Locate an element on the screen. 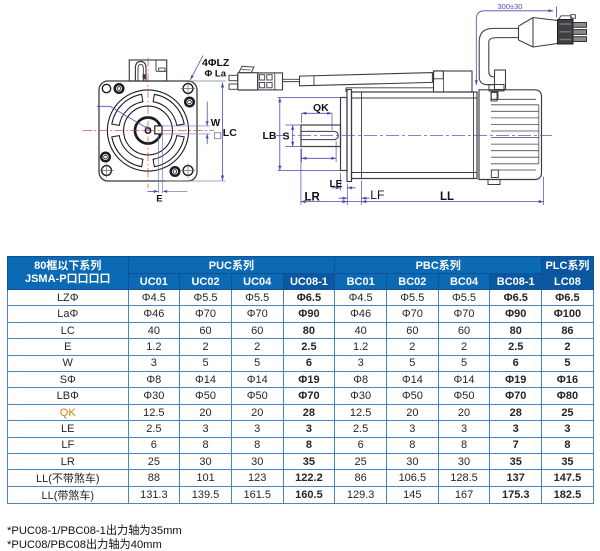  svg-text: LR is located at coordinates (313, 198).